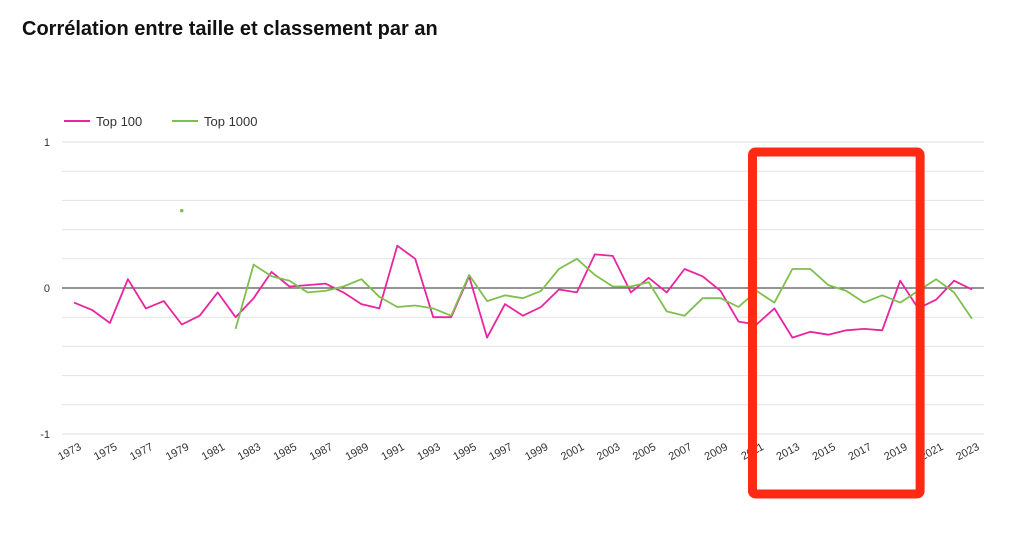 The width and height of the screenshot is (1024, 536). Describe the element at coordinates (859, 452) in the screenshot. I see `x-tick-label: 2017` at that location.